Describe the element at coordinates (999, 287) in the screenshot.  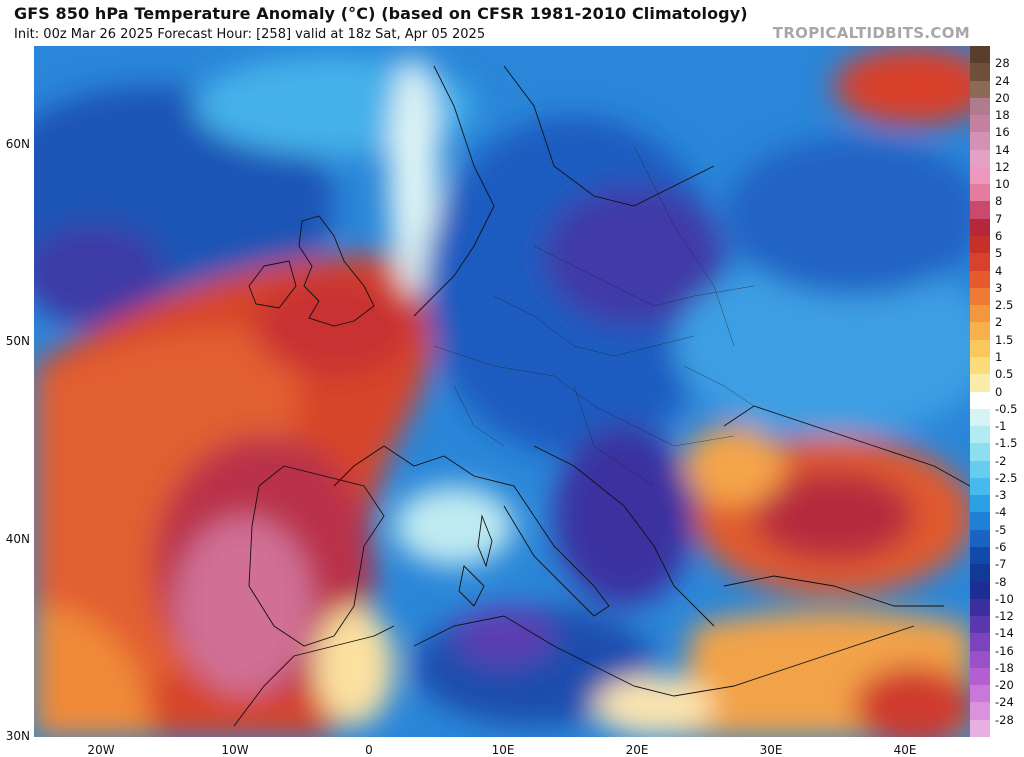
I see `colorbar-label: 3` at that location.